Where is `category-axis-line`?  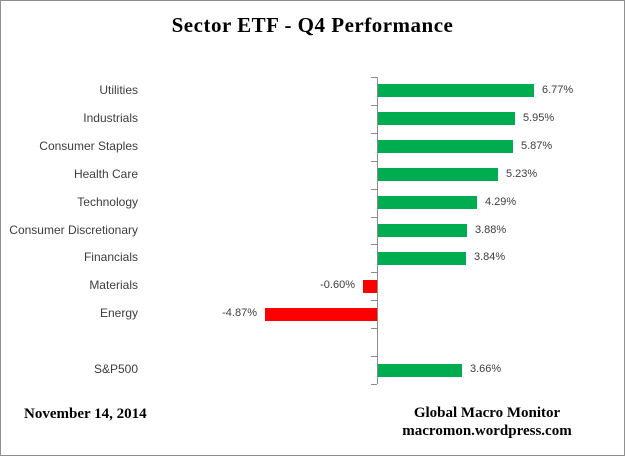
category-axis-line is located at coordinates (377, 230).